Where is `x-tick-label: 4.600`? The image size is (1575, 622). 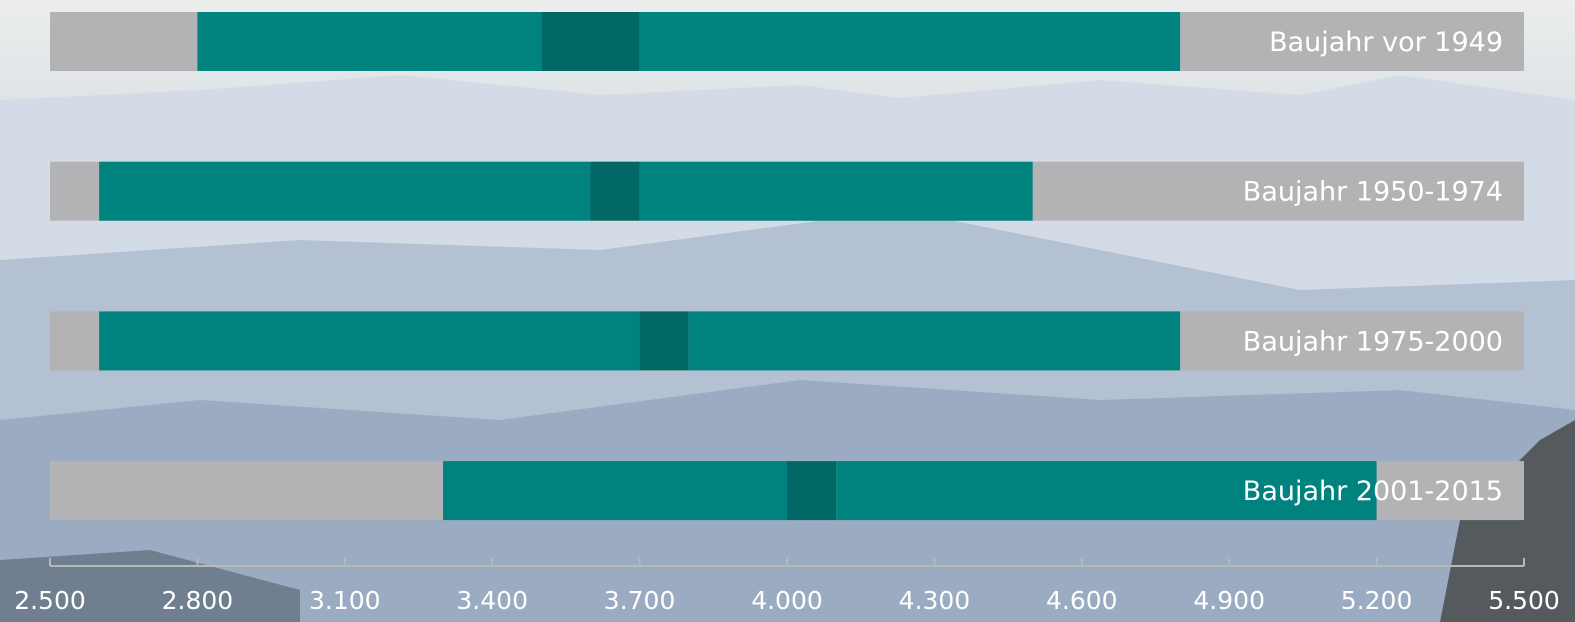 x-tick-label: 4.600 is located at coordinates (1082, 600).